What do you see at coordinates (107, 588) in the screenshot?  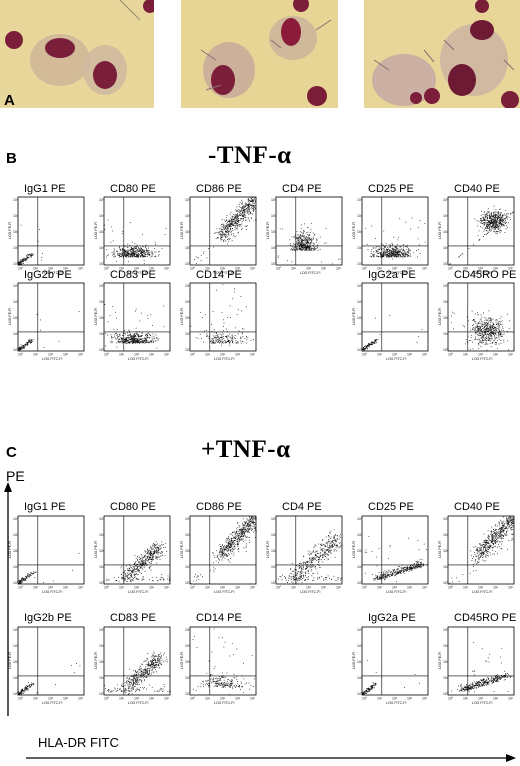 I see `x-tick-label: 10°` at bounding box center [107, 588].